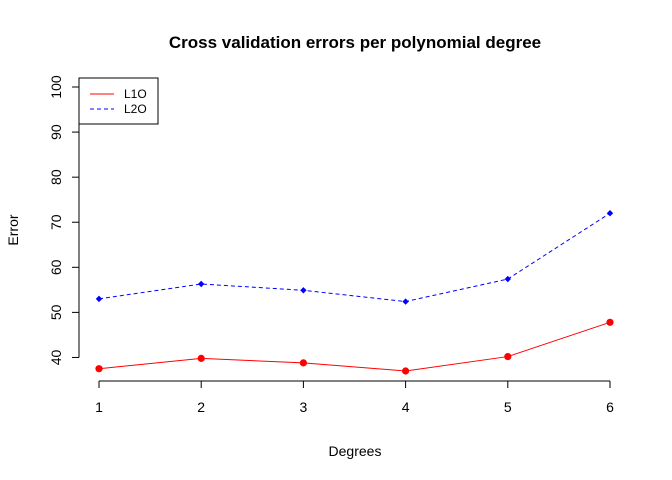 The height and width of the screenshot is (480, 672). Describe the element at coordinates (118, 101) in the screenshot. I see `legend-box` at that location.